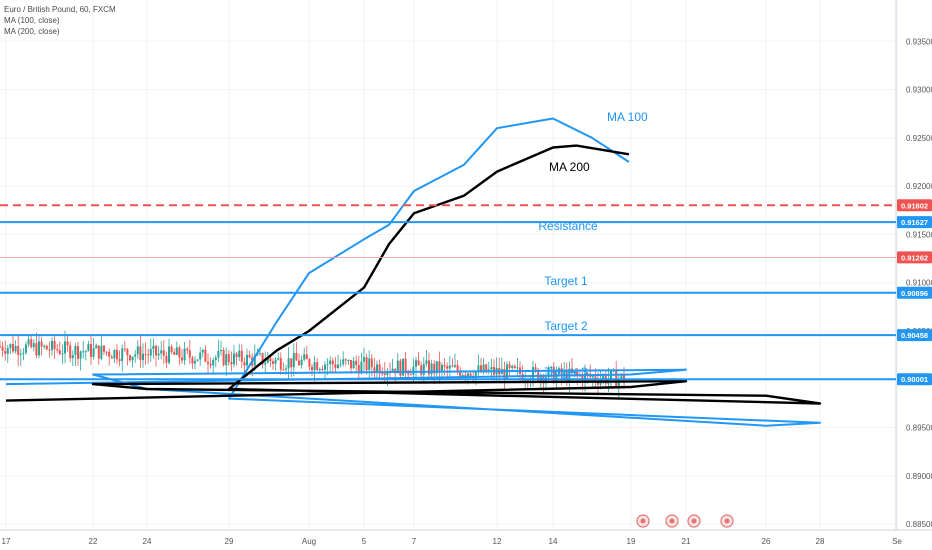 This screenshot has height=550, width=932. What do you see at coordinates (919, 524) in the screenshot?
I see `y-tick-label-10: 0.88500` at bounding box center [919, 524].